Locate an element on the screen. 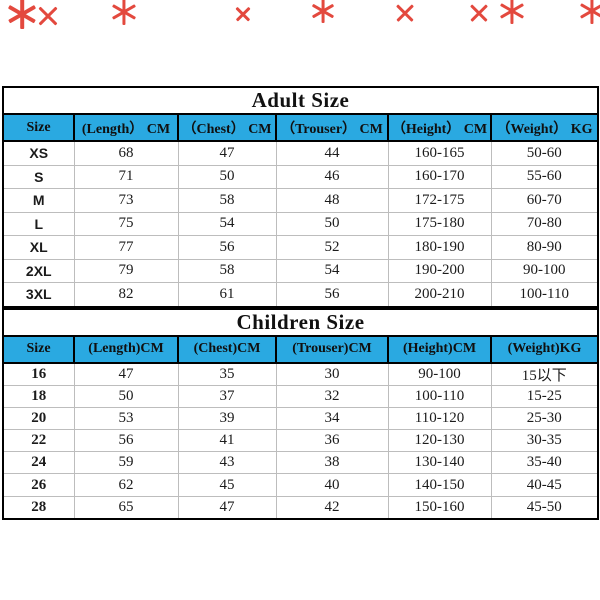  adult-row-3XL: 3XL 82 61 56 200-210 100-110 is located at coordinates (300, 294).